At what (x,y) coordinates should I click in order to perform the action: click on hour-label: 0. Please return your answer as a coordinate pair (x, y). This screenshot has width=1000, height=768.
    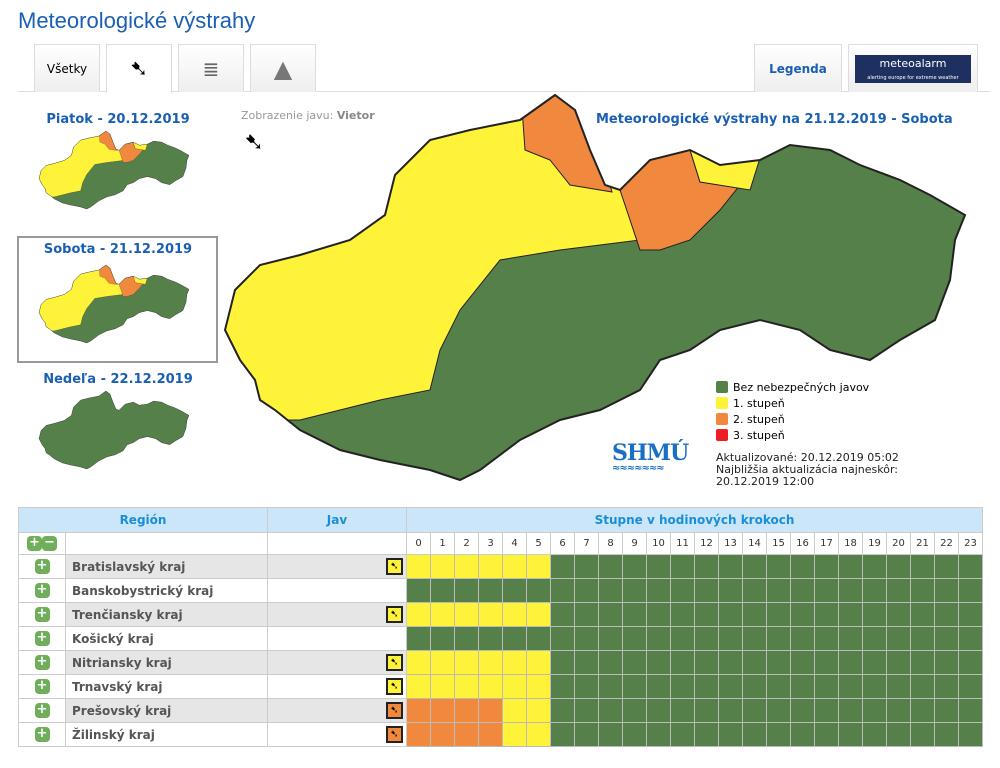
    Looking at the image, I should click on (418, 543).